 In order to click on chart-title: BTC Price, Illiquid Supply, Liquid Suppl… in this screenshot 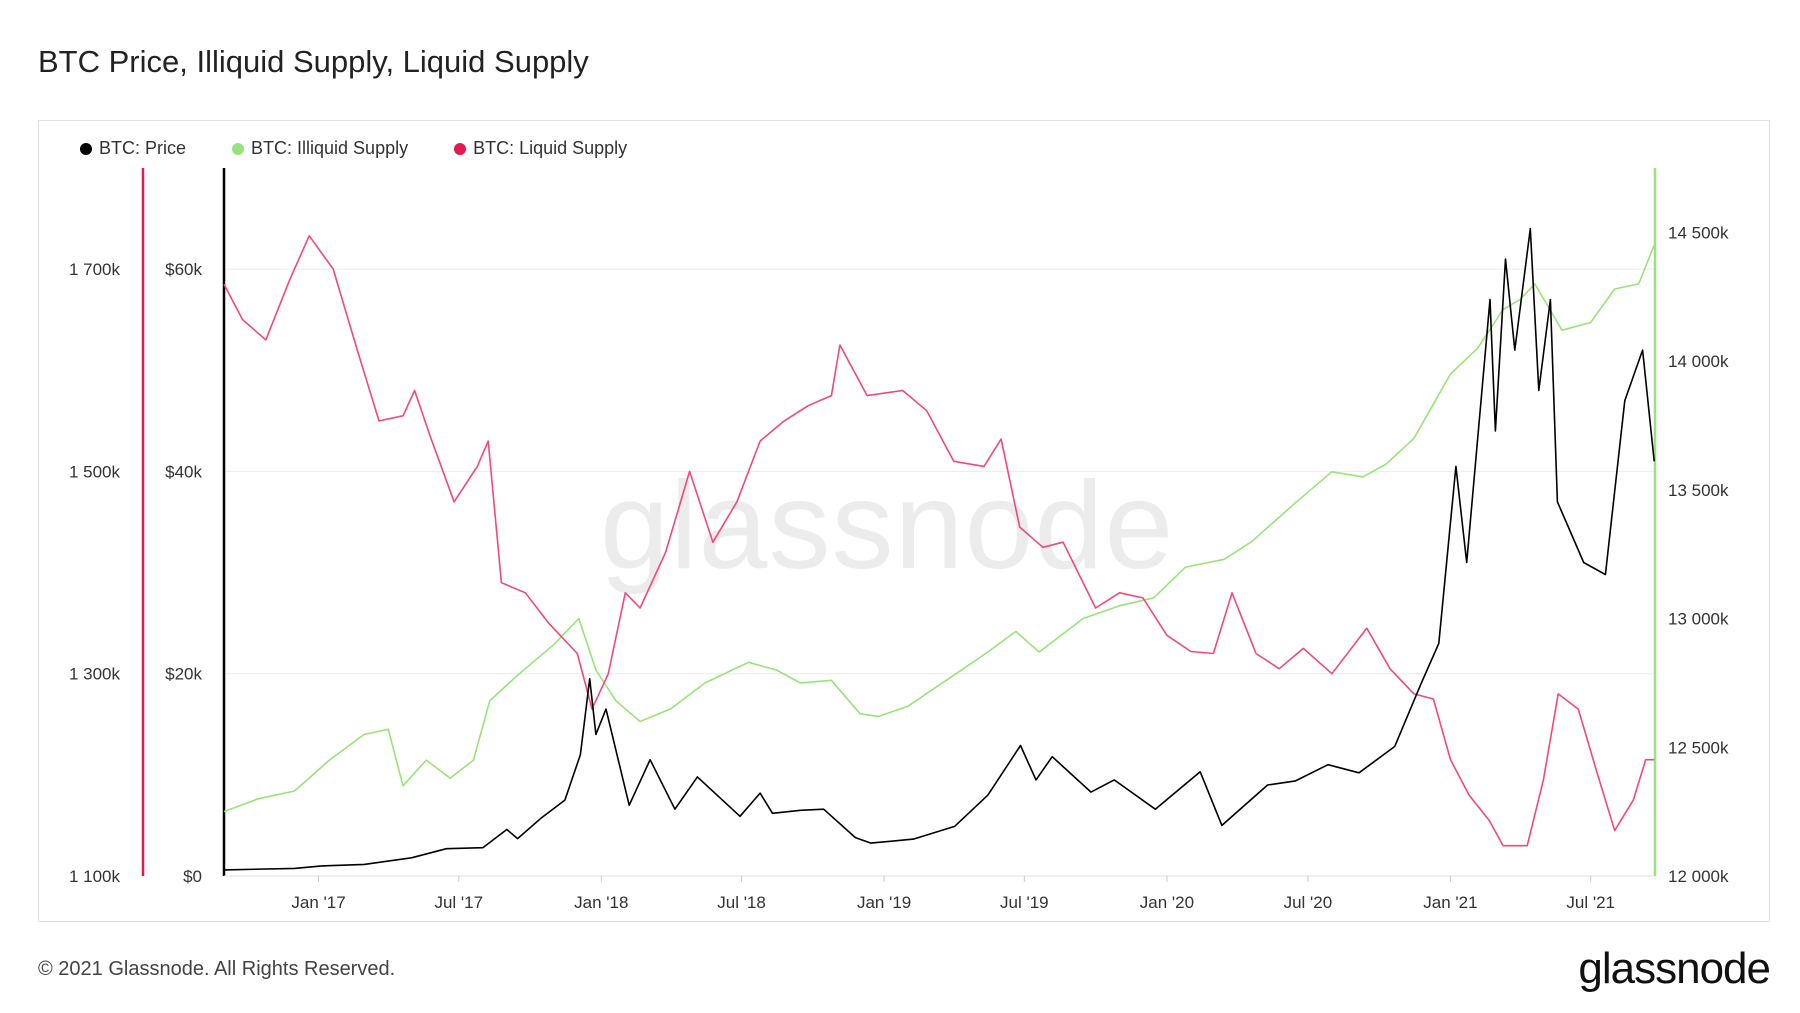, I will do `click(313, 61)`.